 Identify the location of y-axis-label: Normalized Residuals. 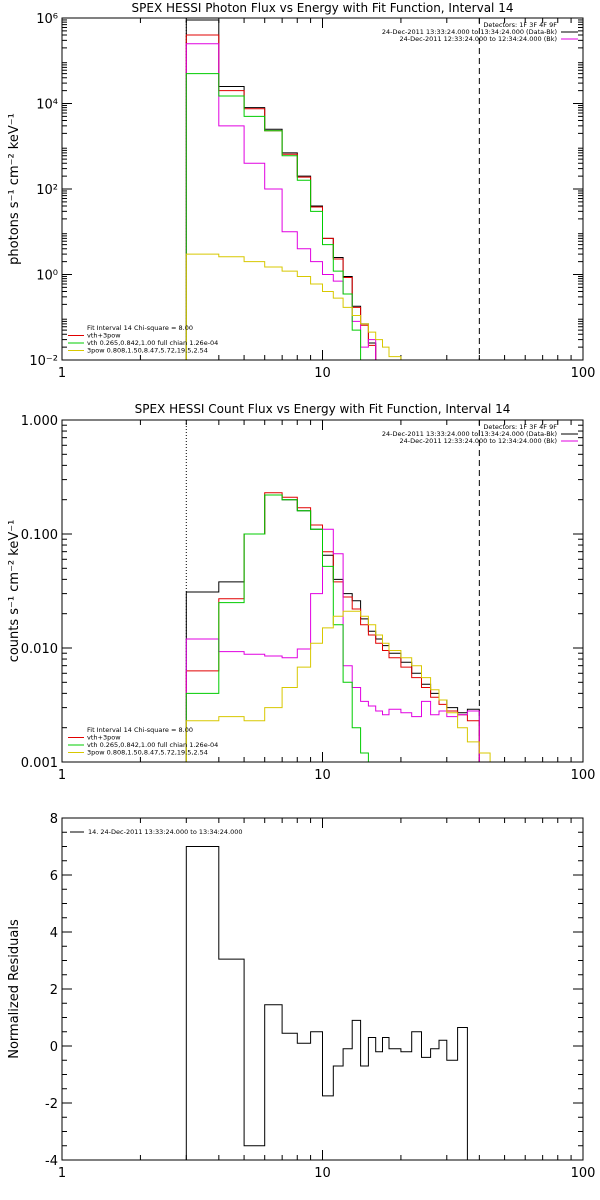
(14, 989).